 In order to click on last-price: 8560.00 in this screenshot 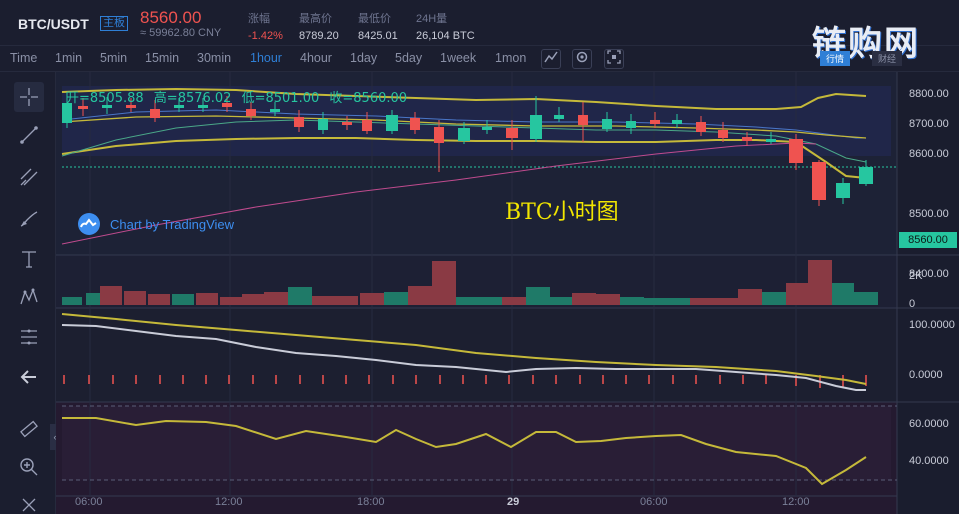, I will do `click(171, 17)`.